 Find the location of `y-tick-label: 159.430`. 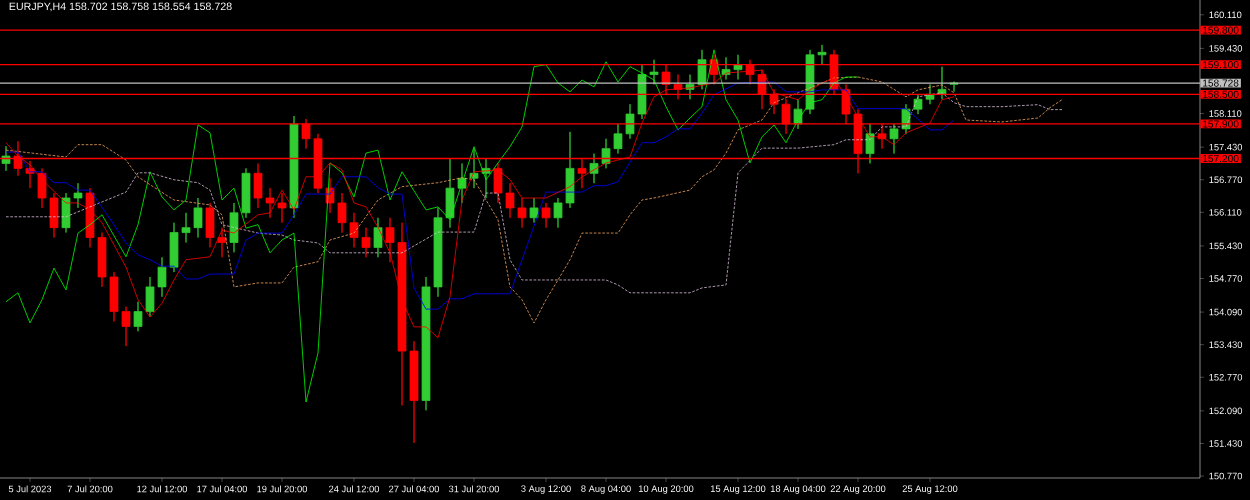

y-tick-label: 159.430 is located at coordinates (1226, 48).